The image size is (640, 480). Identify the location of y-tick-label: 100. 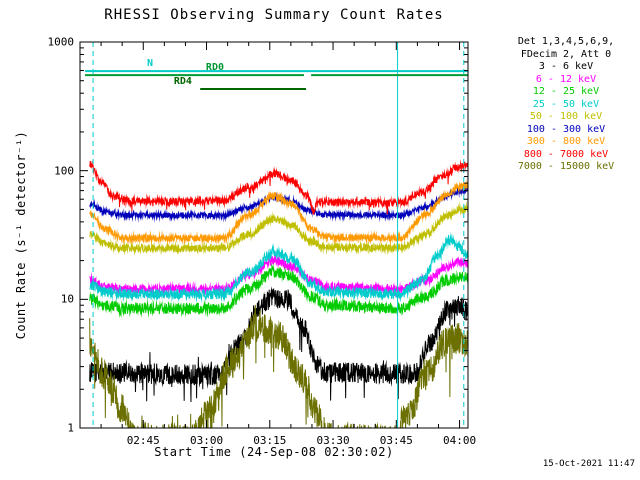
(64, 171).